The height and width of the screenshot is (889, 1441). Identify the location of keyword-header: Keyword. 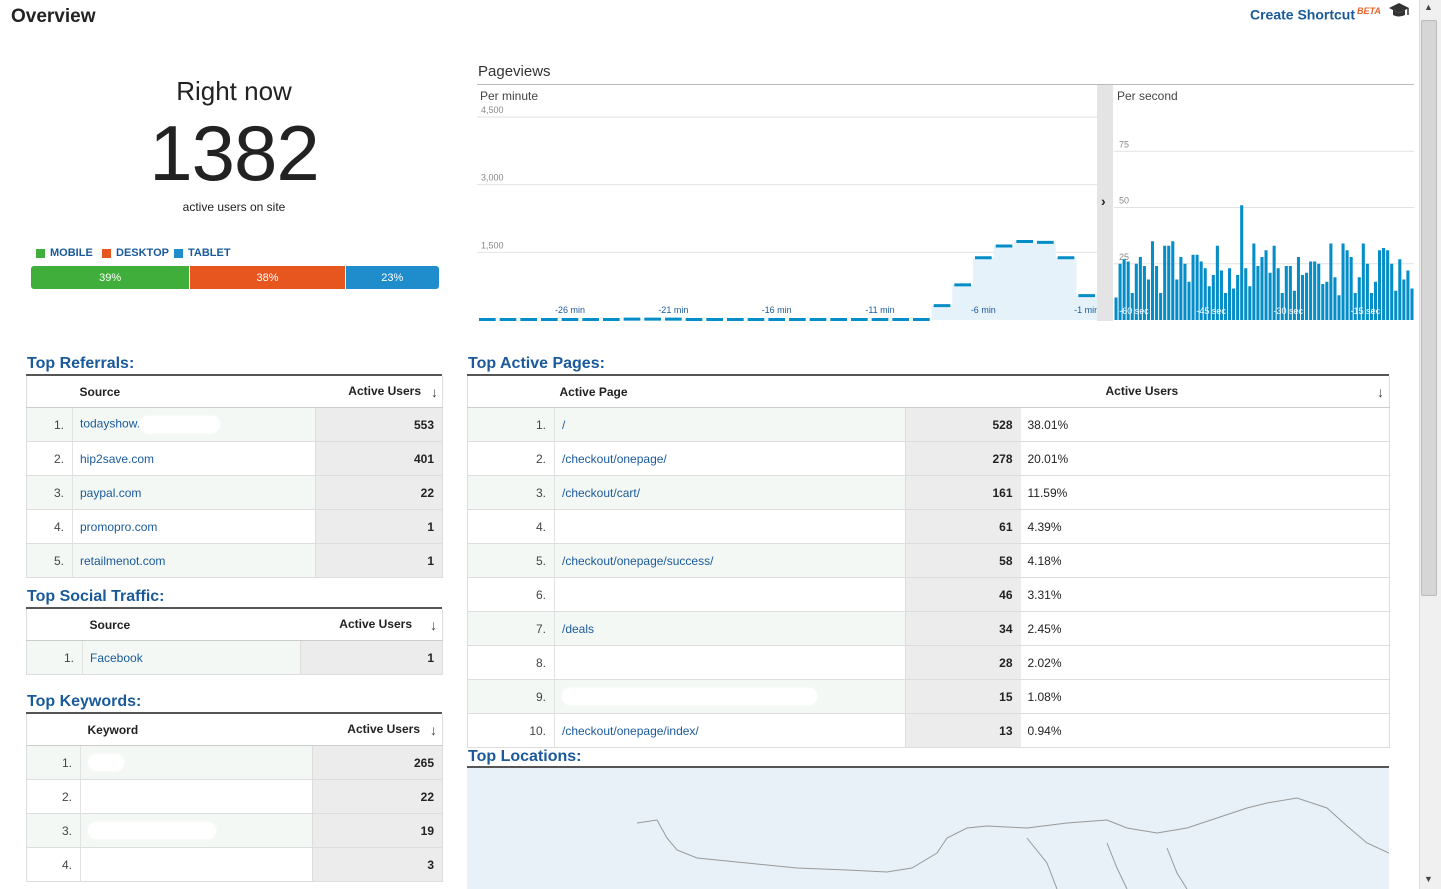
(196, 730).